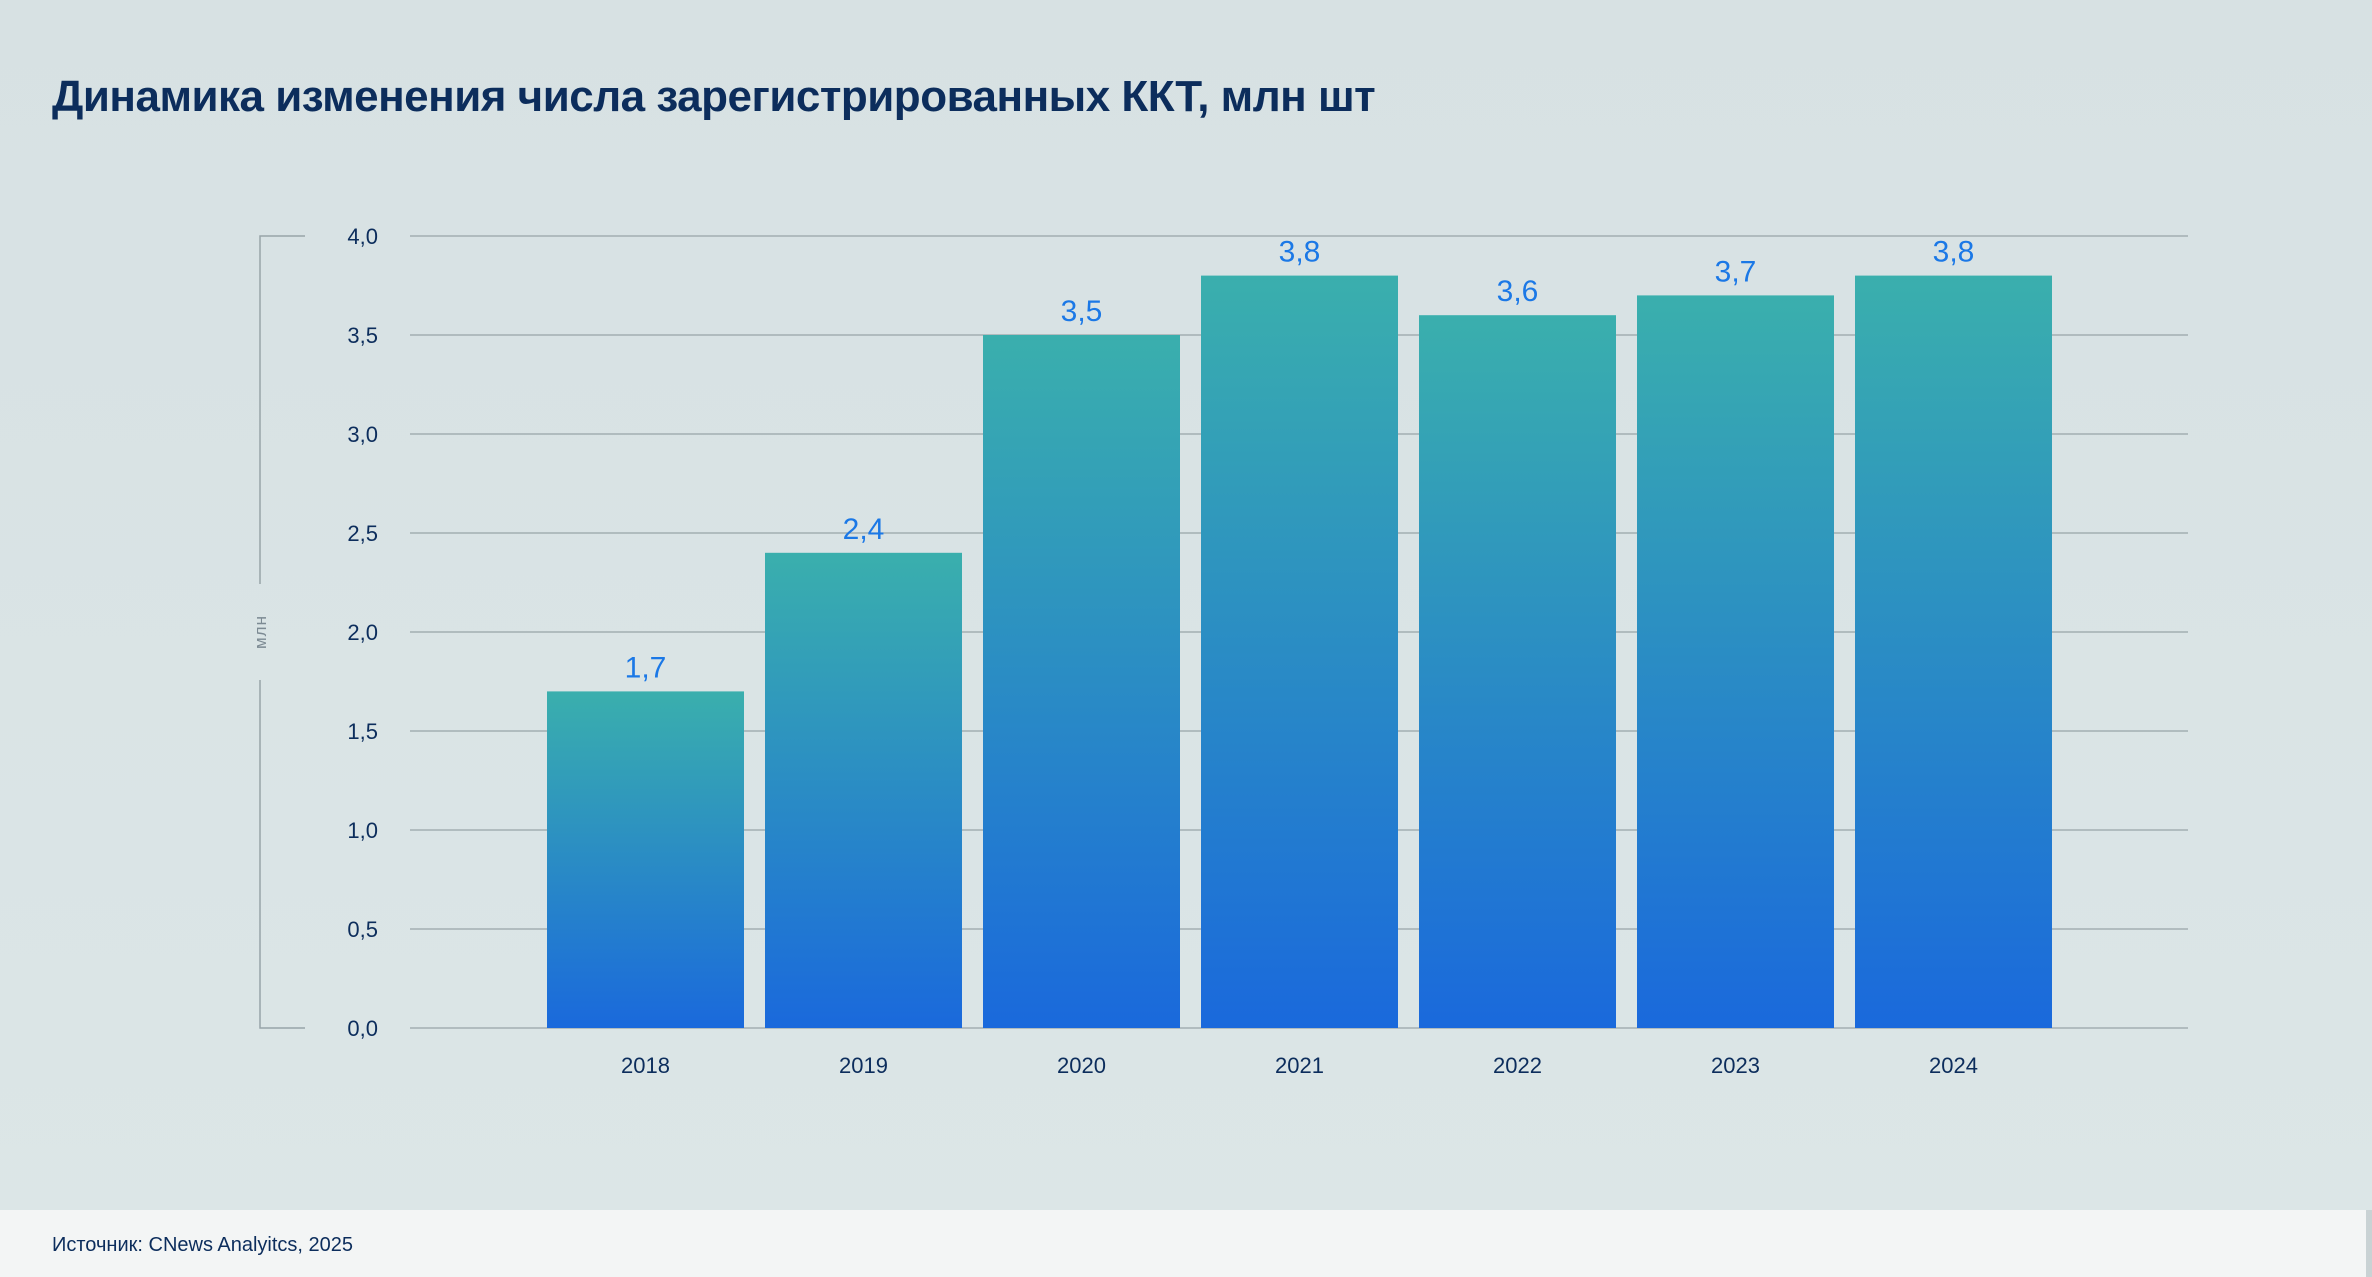 This screenshot has width=2372, height=1277. Describe the element at coordinates (1300, 252) in the screenshot. I see `value-label-2021: 3,8` at that location.